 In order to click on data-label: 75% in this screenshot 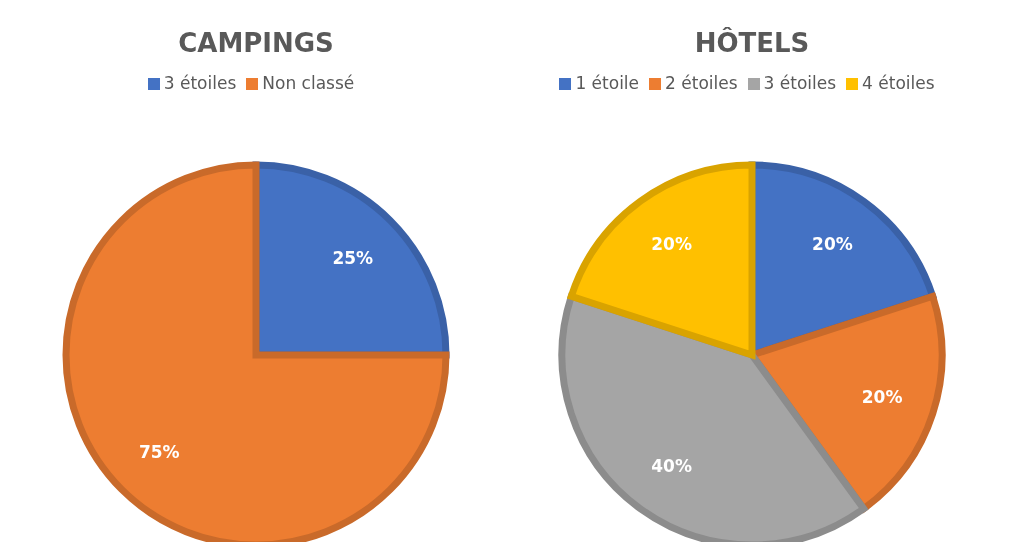, I will do `click(159, 451)`.